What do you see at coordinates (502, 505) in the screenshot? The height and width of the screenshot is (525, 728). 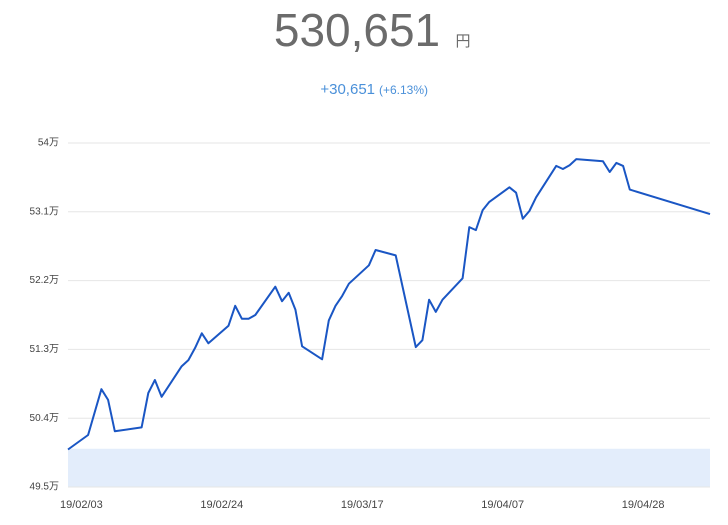 I see `x-tick-label: 19/04/07` at bounding box center [502, 505].